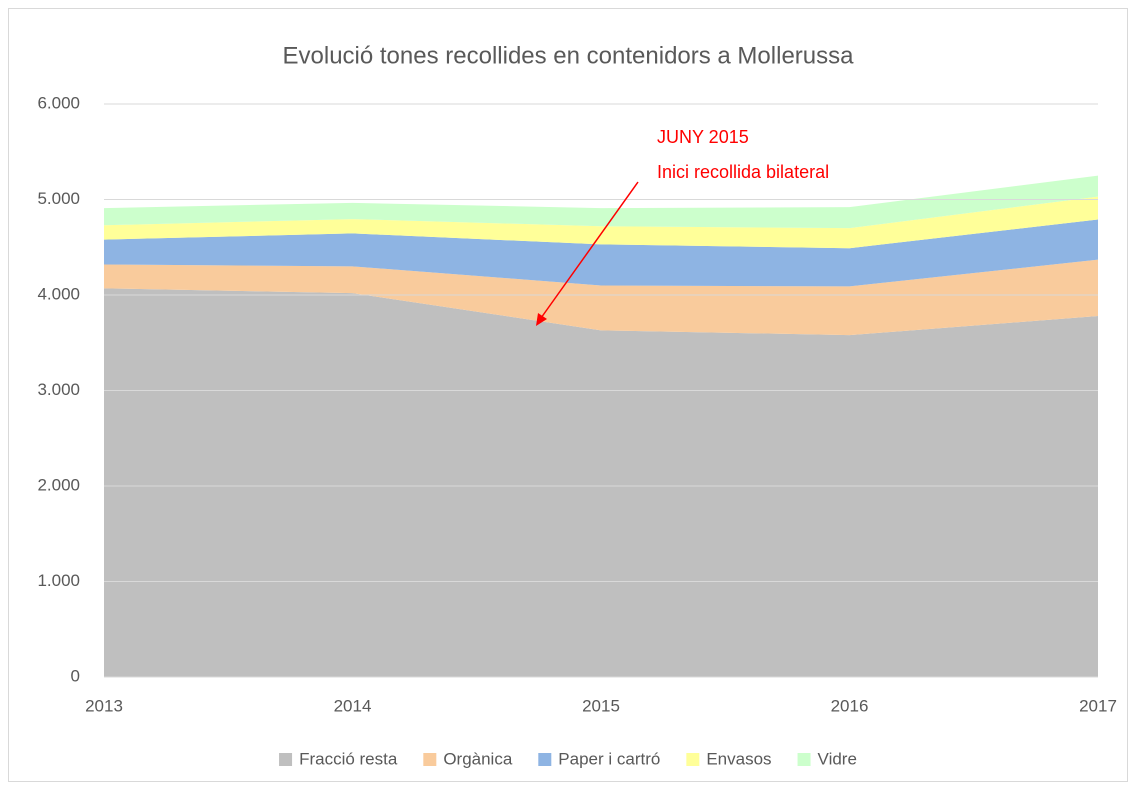 The height and width of the screenshot is (791, 1137). I want to click on legend-item: Fracció resta, so click(338, 758).